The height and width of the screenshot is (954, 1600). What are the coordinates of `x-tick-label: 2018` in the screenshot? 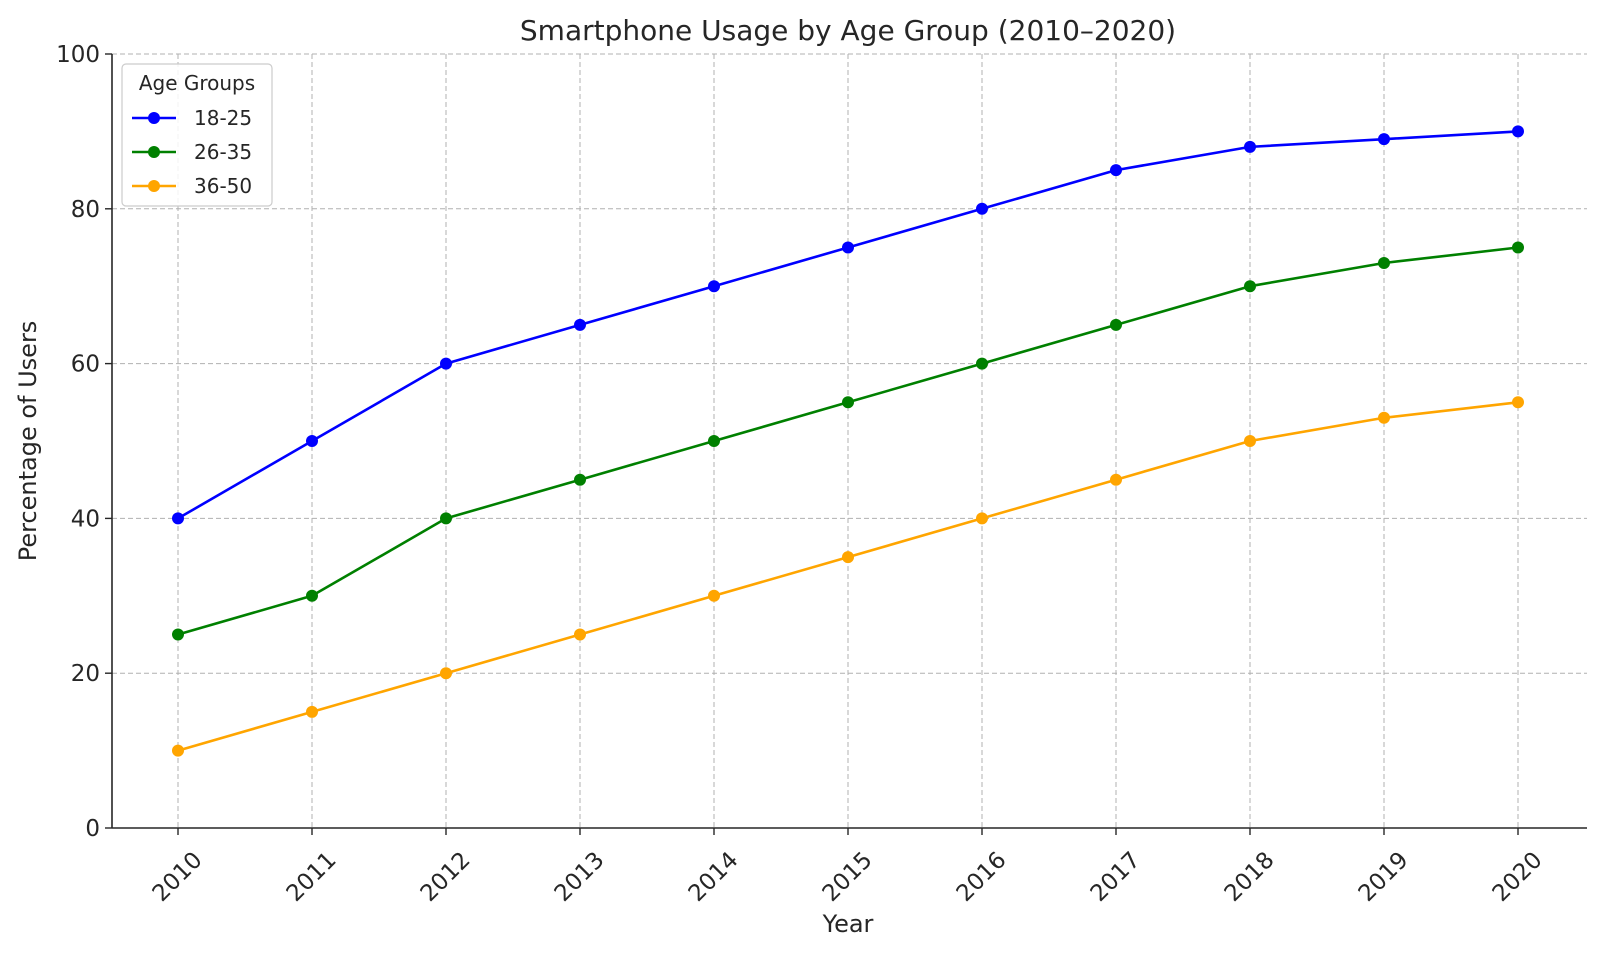 It's located at (1250, 877).